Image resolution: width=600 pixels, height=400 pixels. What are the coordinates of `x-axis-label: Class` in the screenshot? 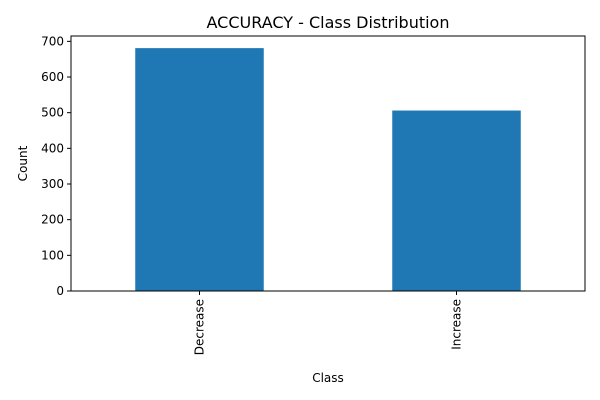 It's located at (328, 378).